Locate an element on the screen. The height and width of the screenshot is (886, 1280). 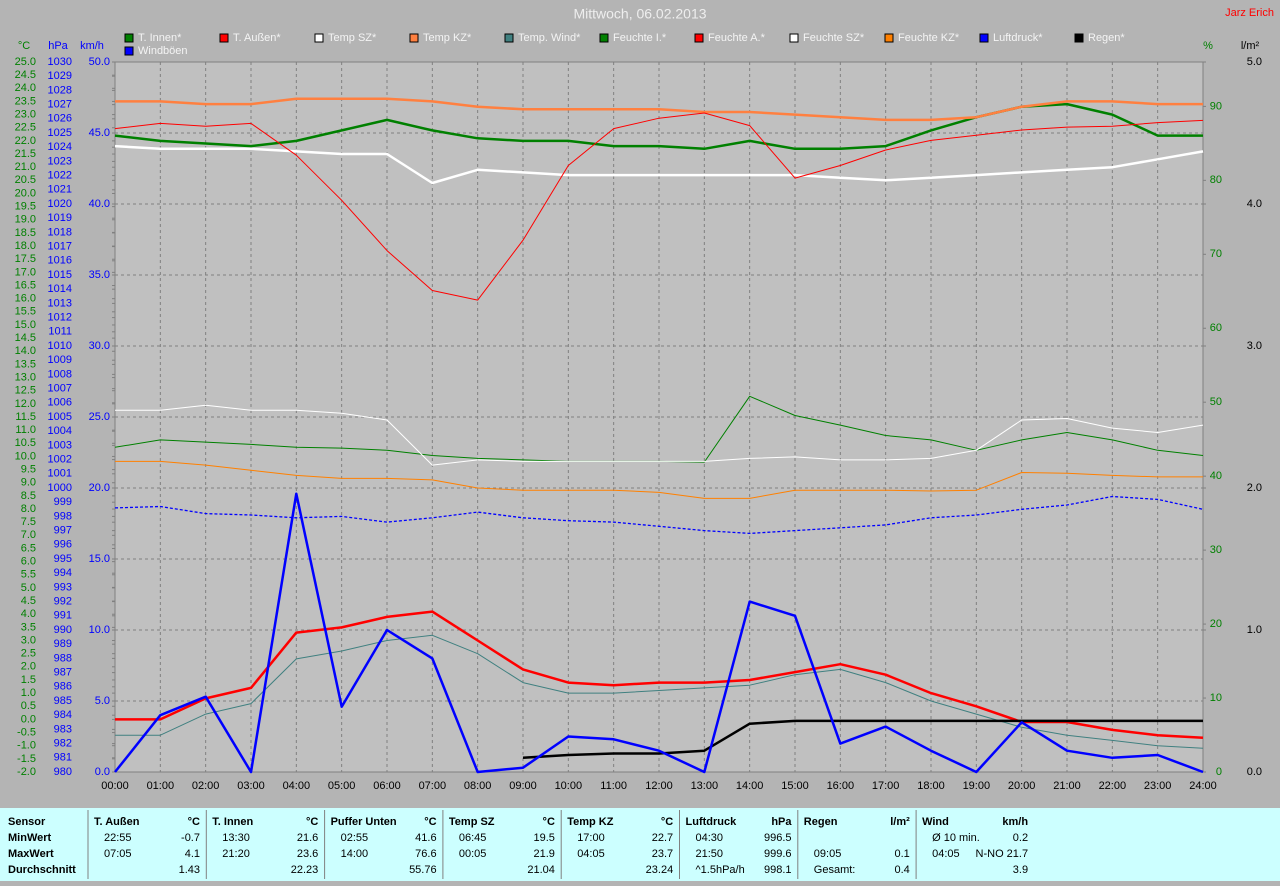
y-tick-label: 50 is located at coordinates (1216, 402).